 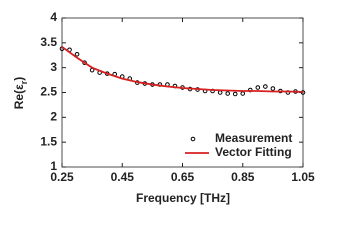 I want to click on legend-marker, so click(x=193, y=139).